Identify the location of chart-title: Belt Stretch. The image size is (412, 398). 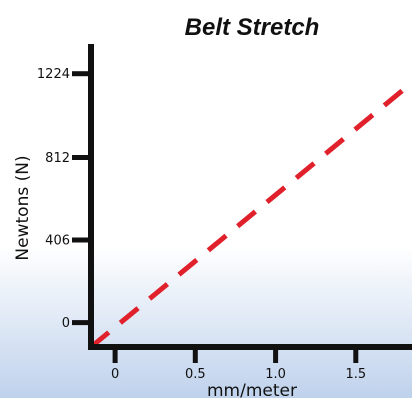
(252, 27).